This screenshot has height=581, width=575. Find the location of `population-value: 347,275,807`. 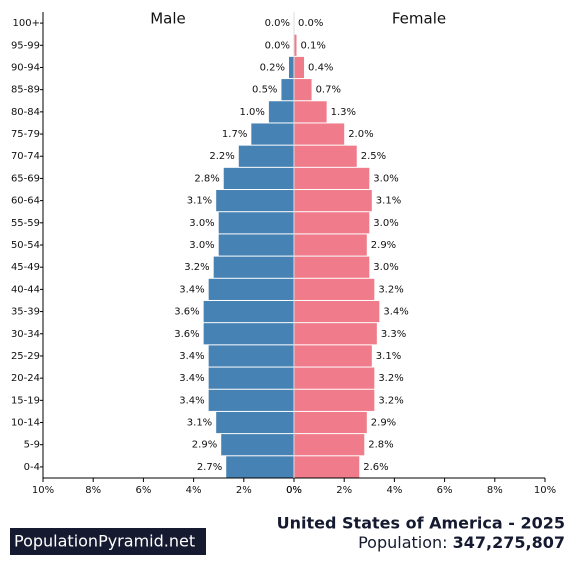

population-value: 347,275,807 is located at coordinates (509, 542).